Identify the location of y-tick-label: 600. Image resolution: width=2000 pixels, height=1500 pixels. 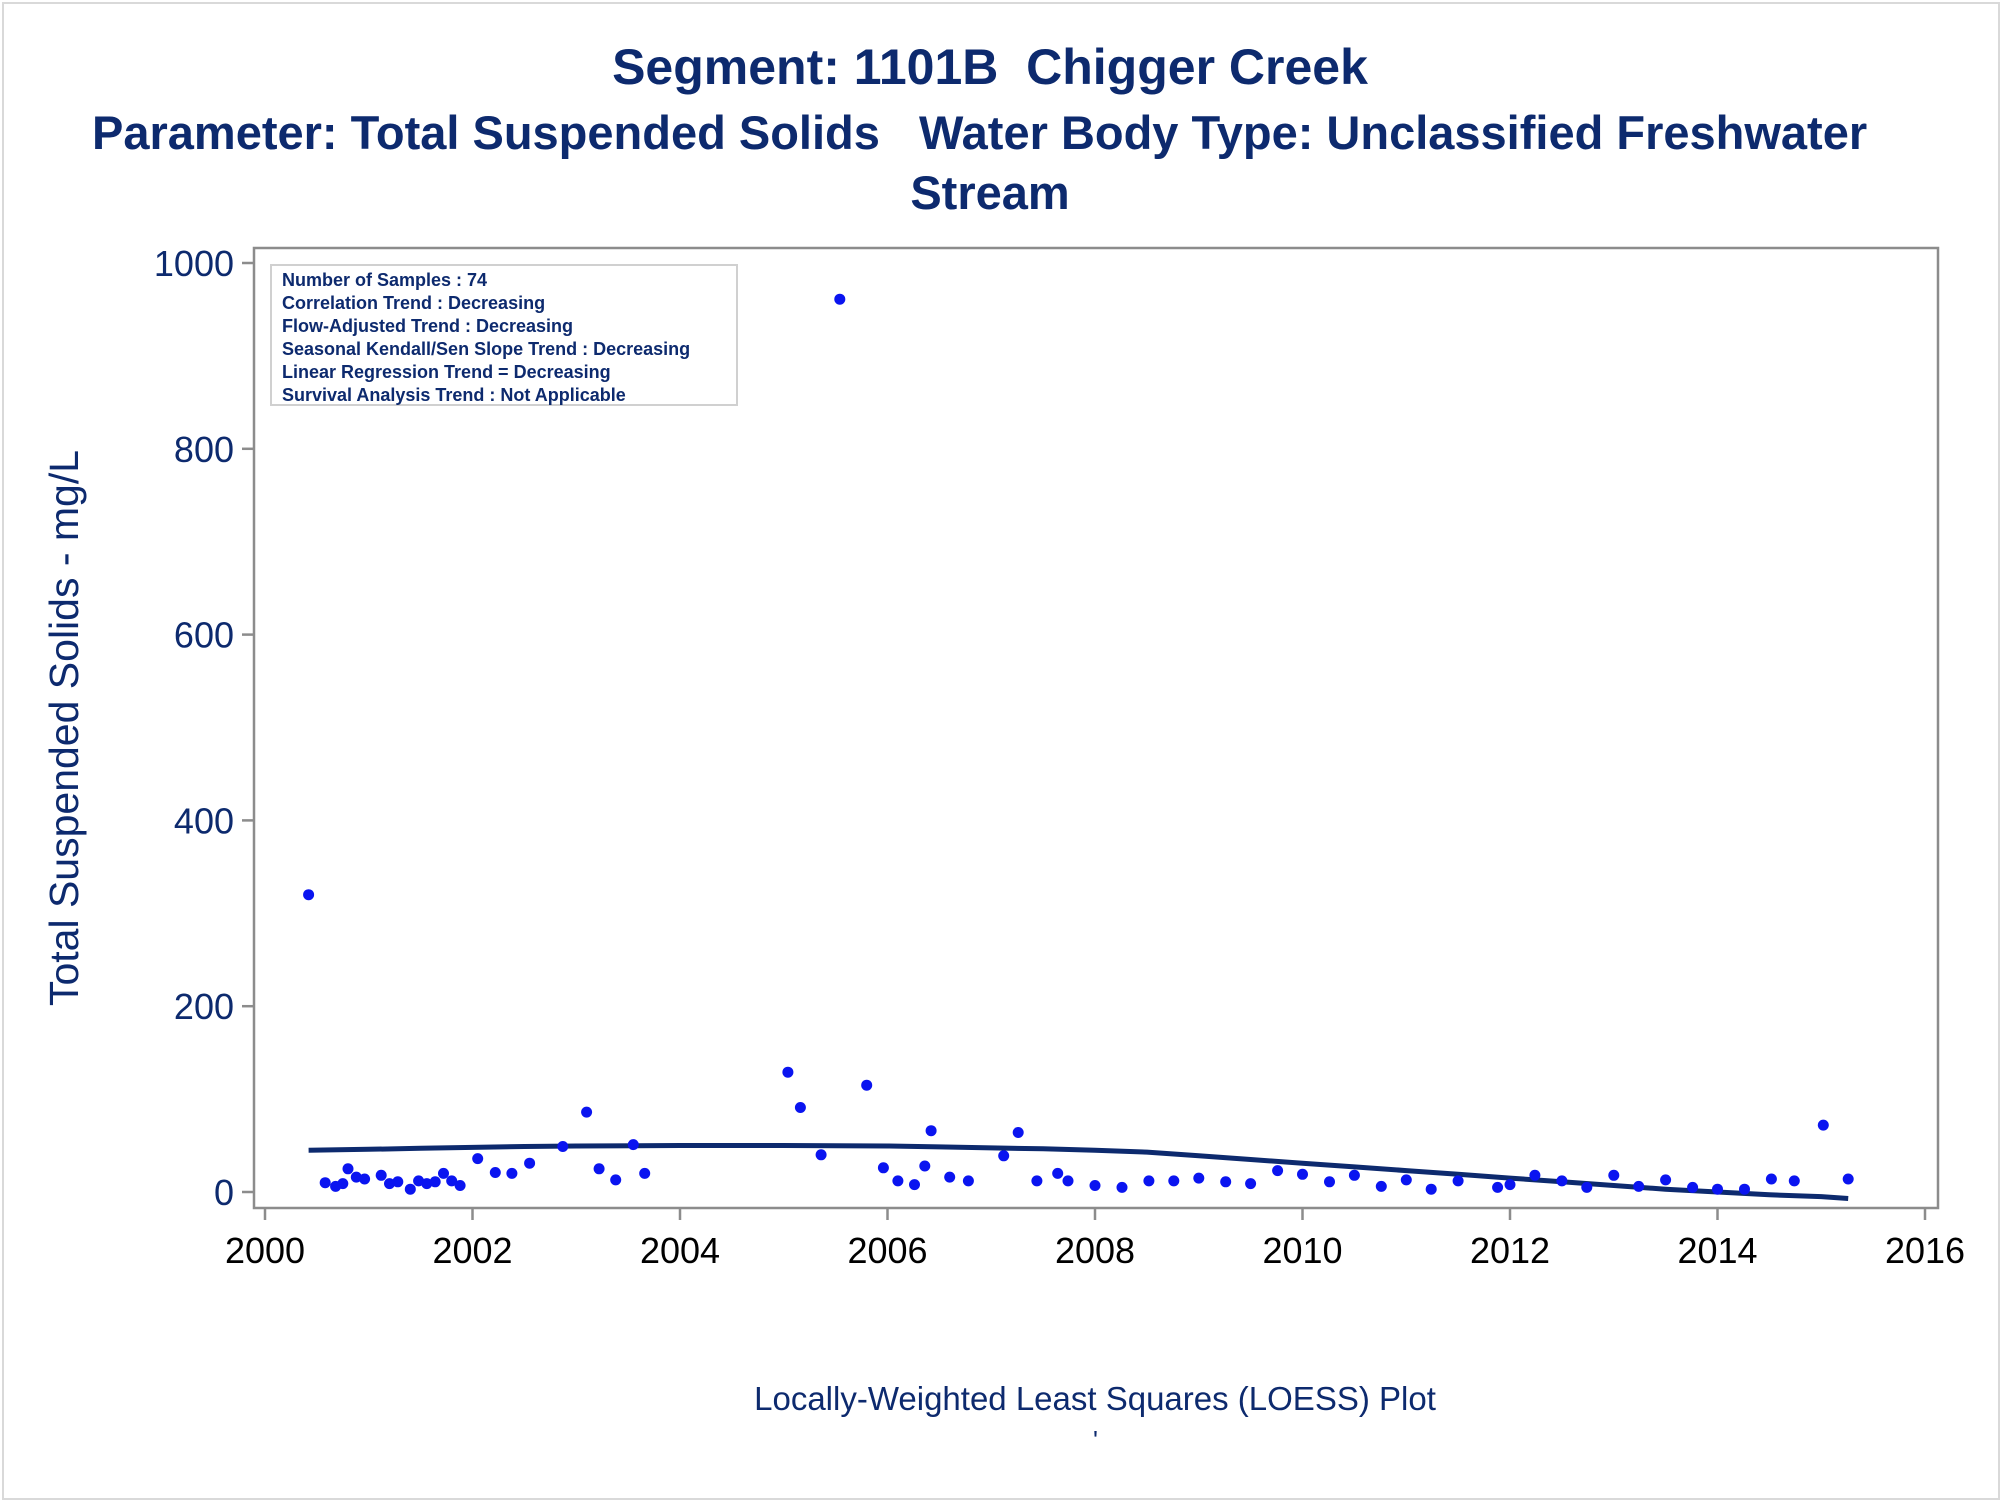
(204, 635).